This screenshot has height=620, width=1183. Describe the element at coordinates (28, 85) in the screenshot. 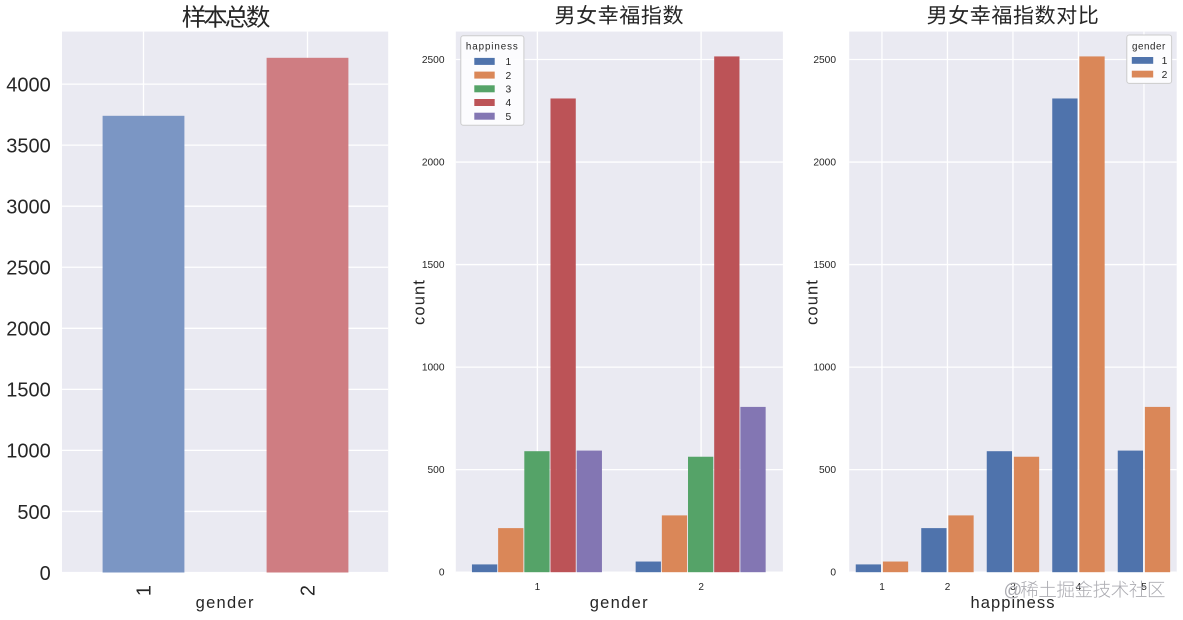

I see `svg-text: 4000` at that location.